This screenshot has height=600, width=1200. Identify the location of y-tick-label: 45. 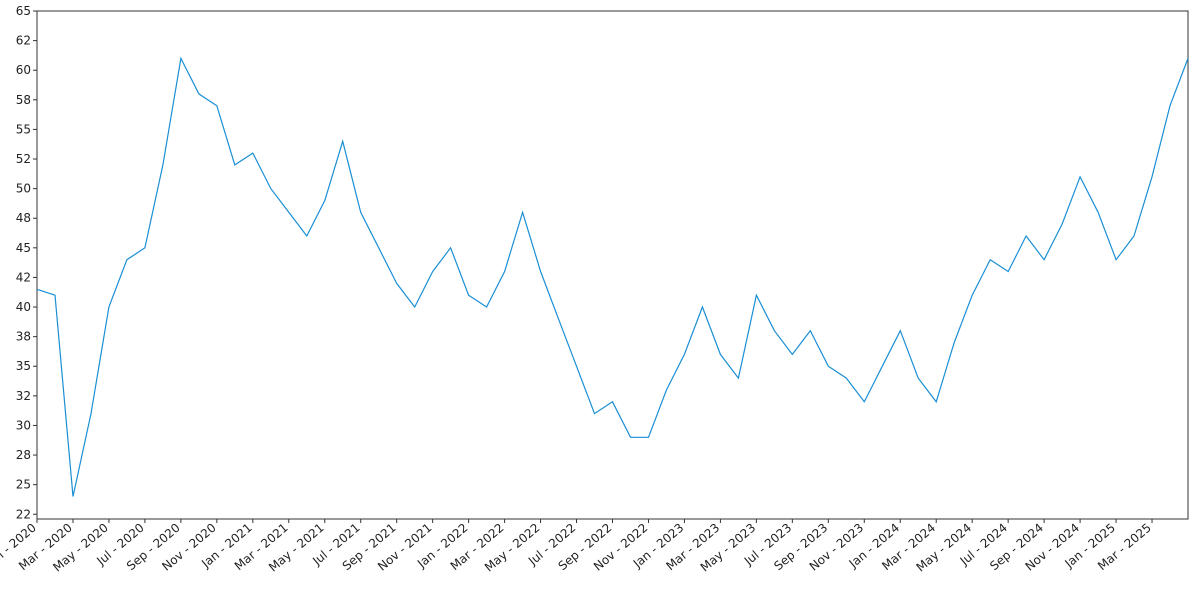
(23, 248).